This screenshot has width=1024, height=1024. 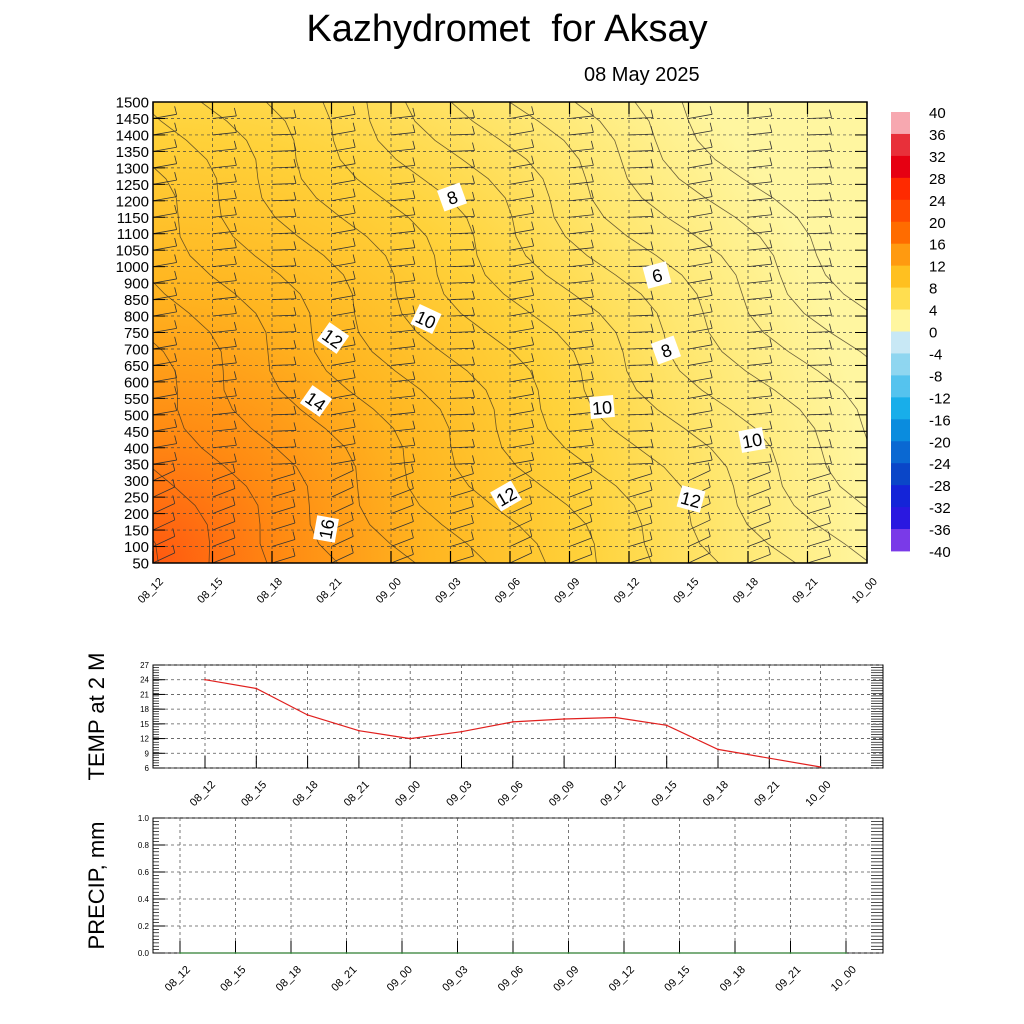 I want to click on heat-xtick-label: 09_18, so click(x=746, y=591).